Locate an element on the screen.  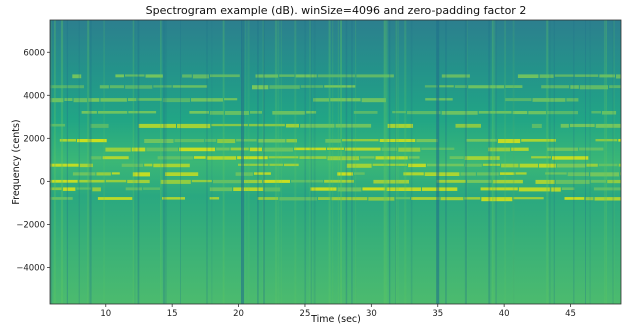
x-tick-label: 25 is located at coordinates (305, 314).